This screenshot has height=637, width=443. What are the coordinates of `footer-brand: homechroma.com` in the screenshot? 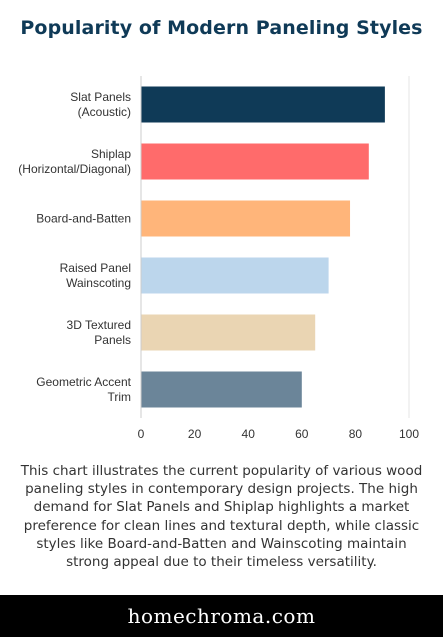 It's located at (221, 616).